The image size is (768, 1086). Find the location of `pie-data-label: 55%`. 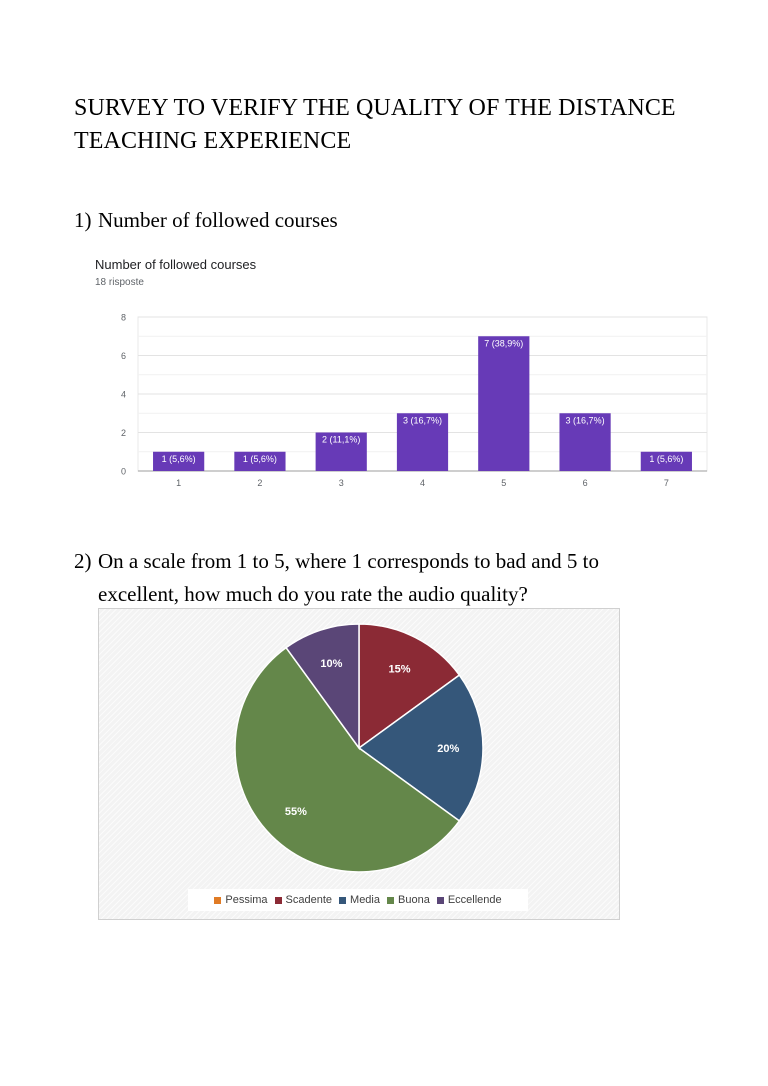

pie-data-label: 55% is located at coordinates (296, 812).